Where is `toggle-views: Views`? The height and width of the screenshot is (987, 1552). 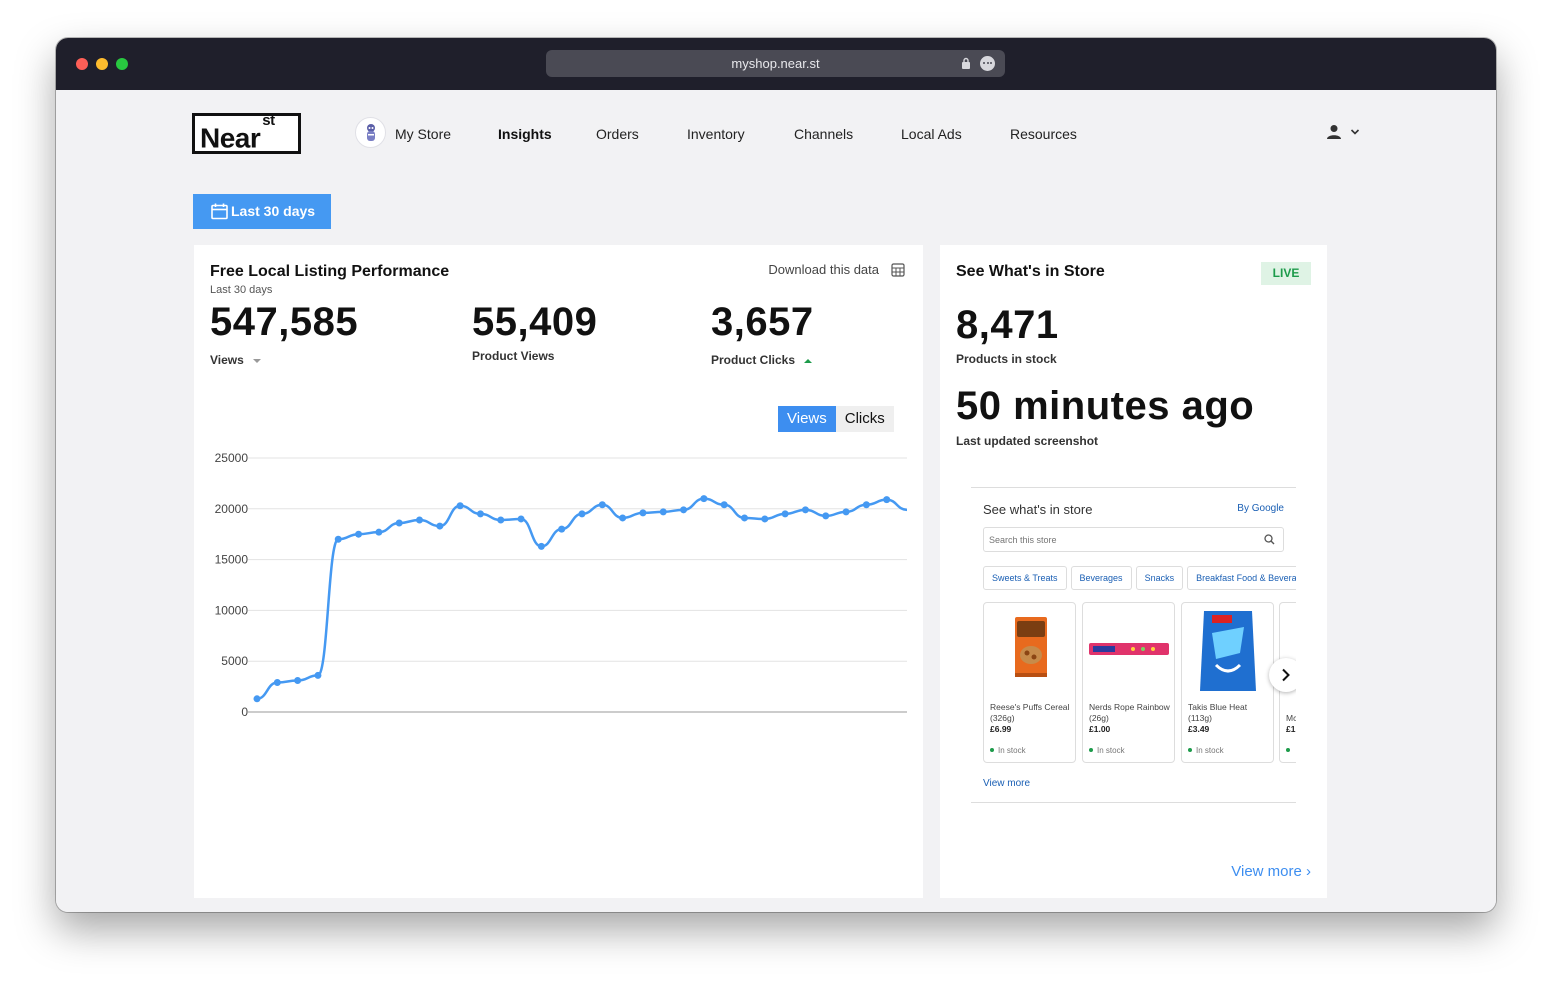
toggle-views: Views is located at coordinates (807, 419).